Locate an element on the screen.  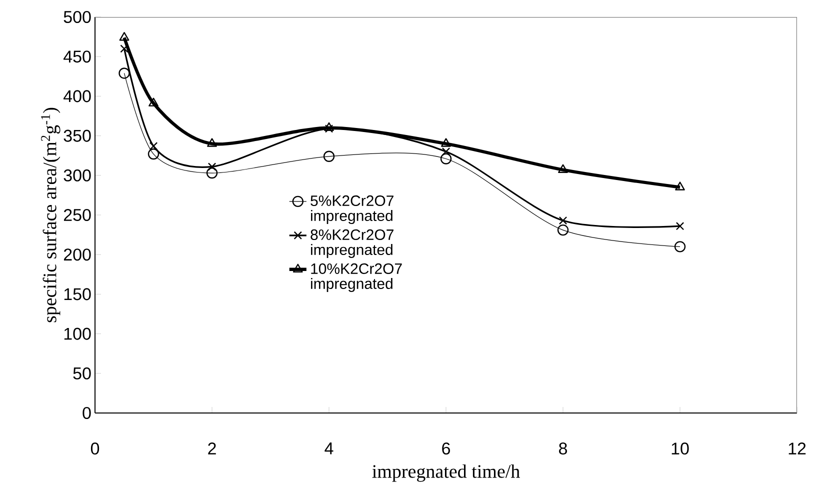
y-tick-label: 500 is located at coordinates (77, 17).